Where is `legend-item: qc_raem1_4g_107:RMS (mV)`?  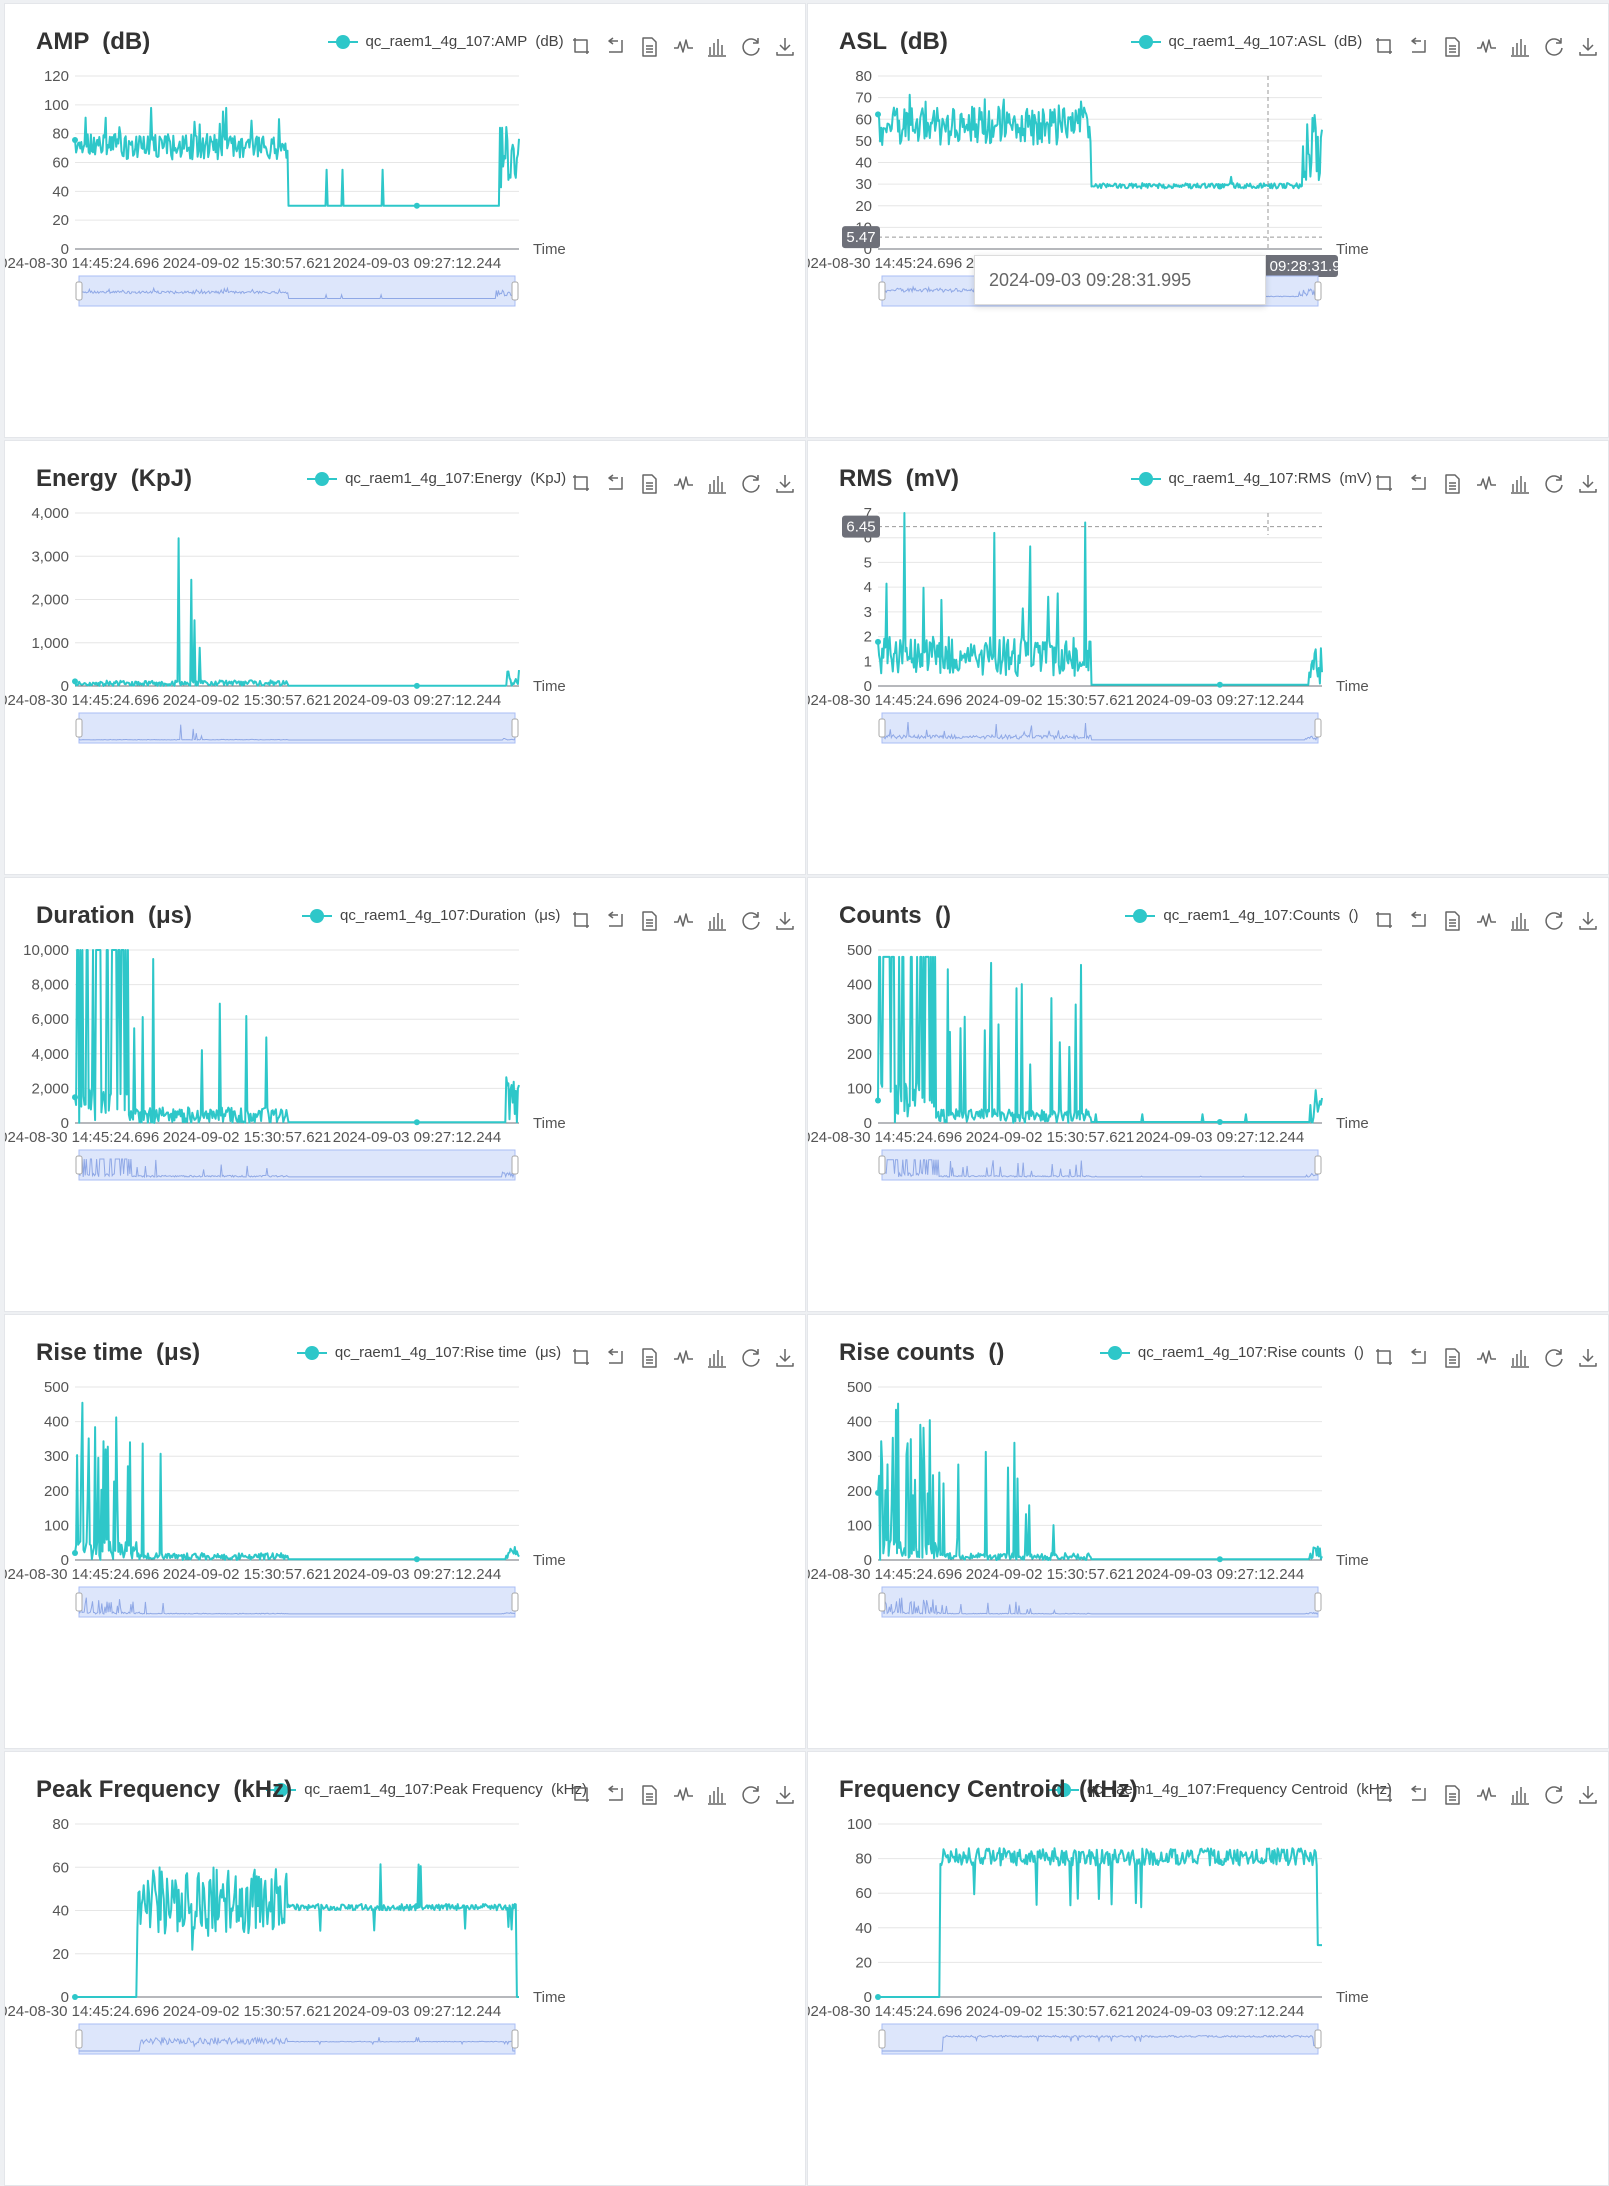 legend-item: qc_raem1_4g_107:RMS (mV) is located at coordinates (1251, 478).